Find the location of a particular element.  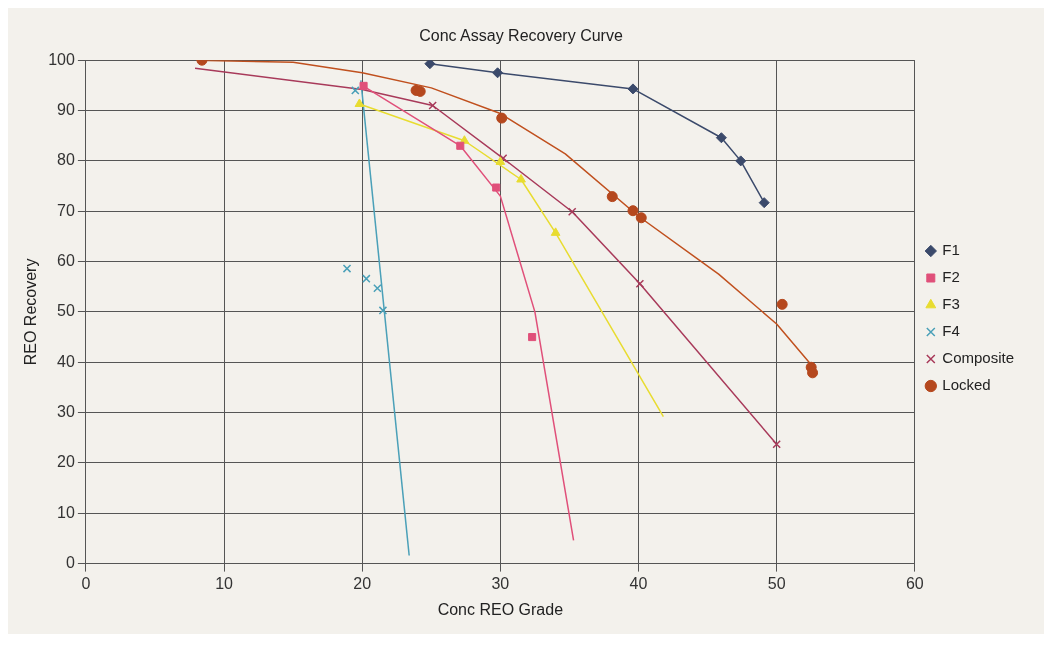

y-tick-label: 80 is located at coordinates (66, 160).